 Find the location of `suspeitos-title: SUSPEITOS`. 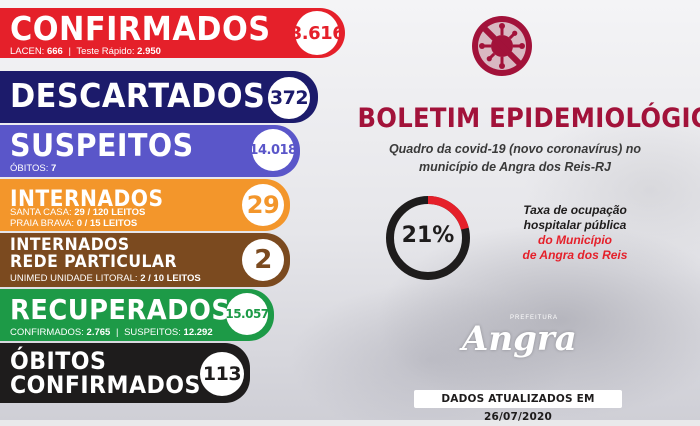

suspeitos-title: SUSPEITOS is located at coordinates (102, 146).